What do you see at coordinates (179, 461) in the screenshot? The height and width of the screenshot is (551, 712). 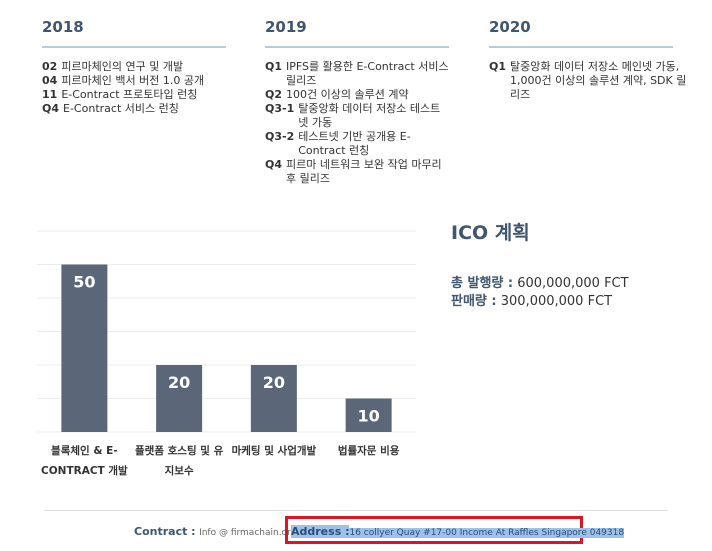 I see `x-tick-label: 플랫폼 호스팅 및 유지보수` at bounding box center [179, 461].